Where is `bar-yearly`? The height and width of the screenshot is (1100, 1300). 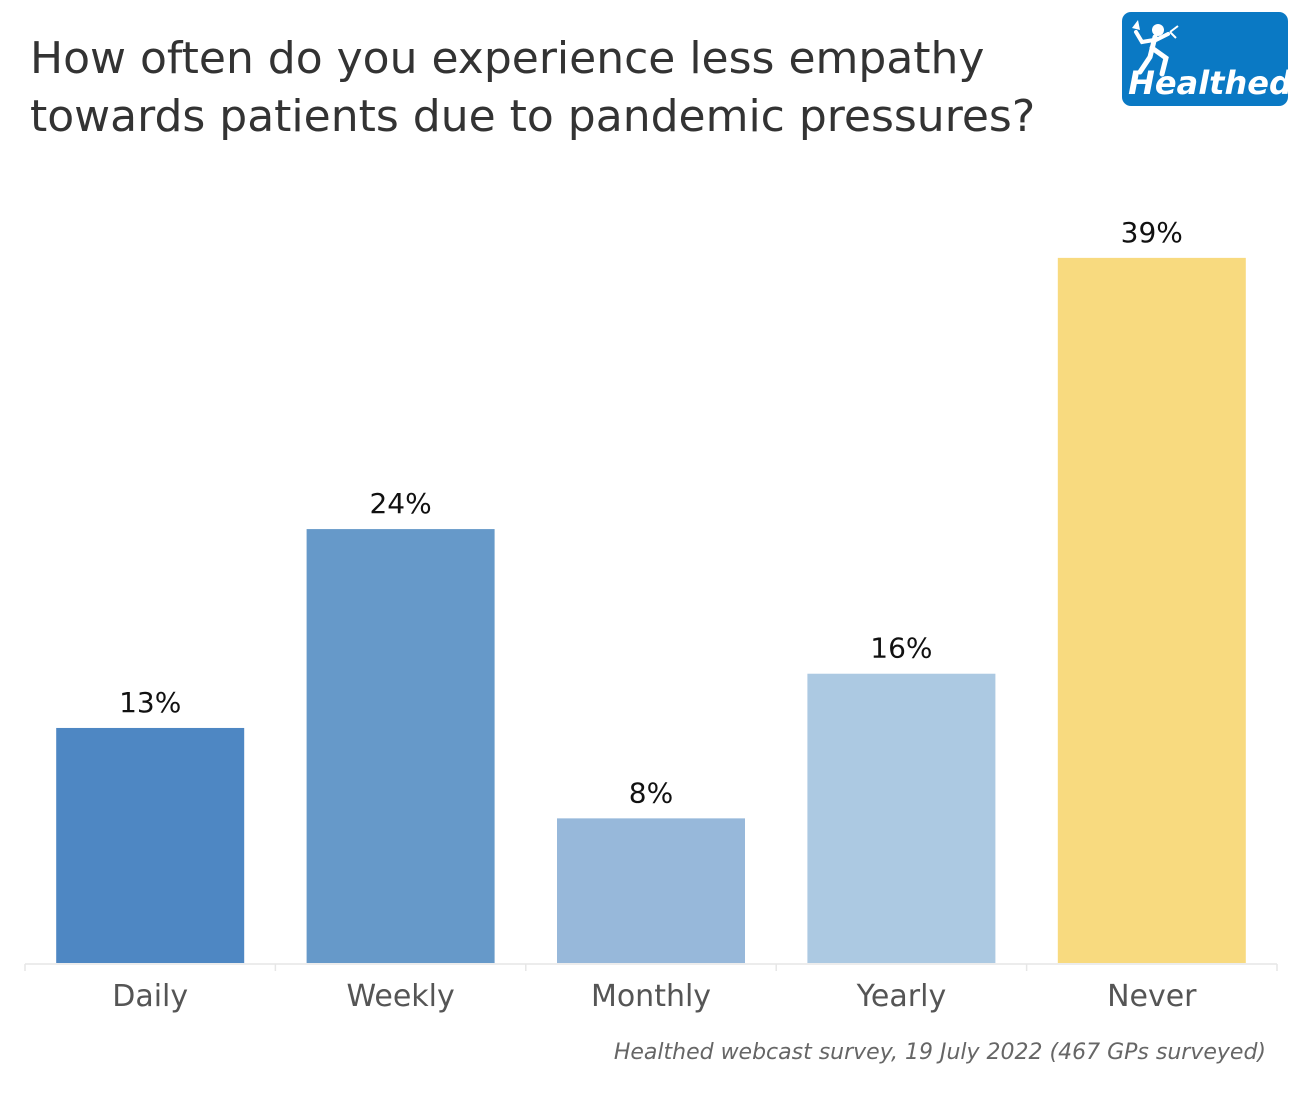 bar-yearly is located at coordinates (901, 818).